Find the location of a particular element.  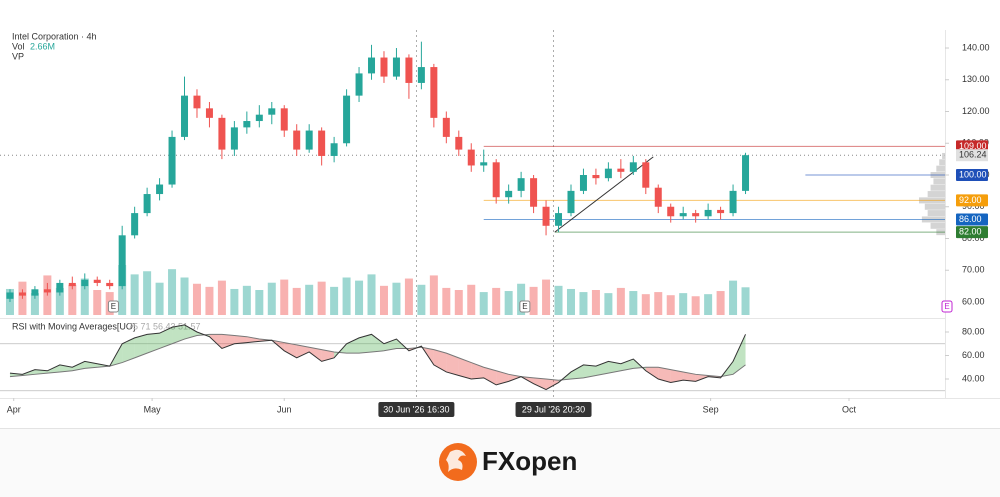

level-label: 92.00 is located at coordinates (970, 200).